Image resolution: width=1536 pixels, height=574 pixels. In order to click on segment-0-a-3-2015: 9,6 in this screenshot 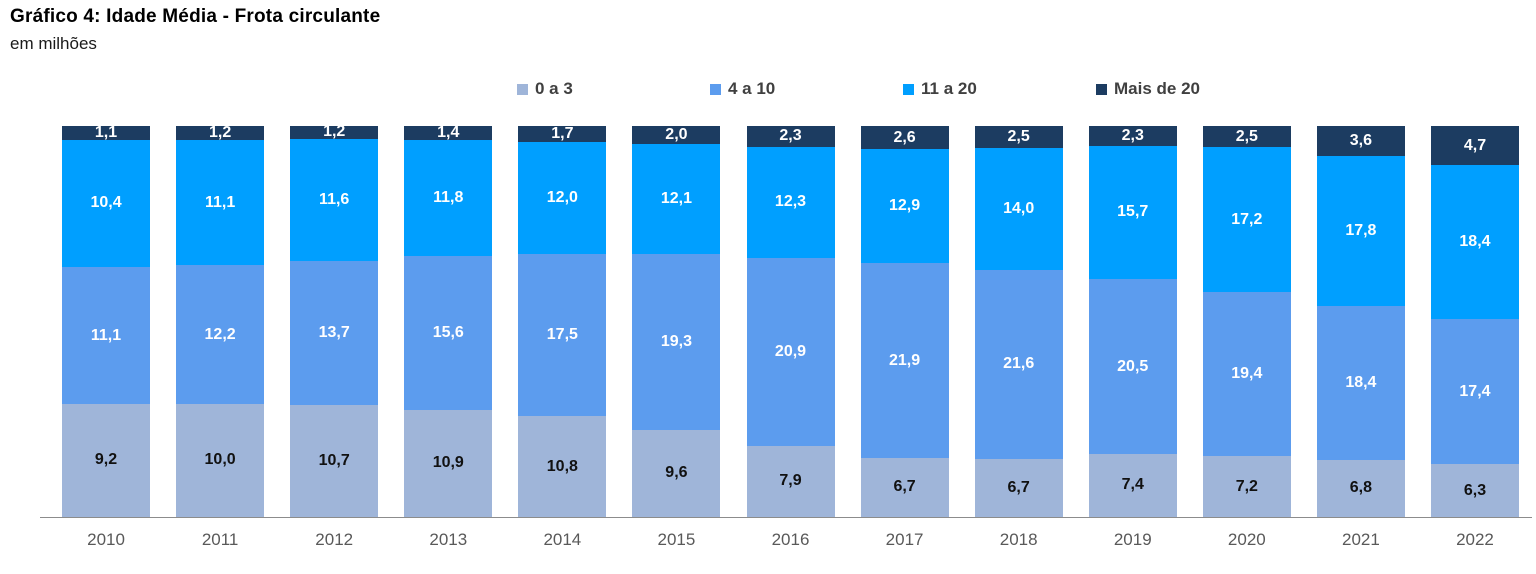, I will do `click(676, 473)`.